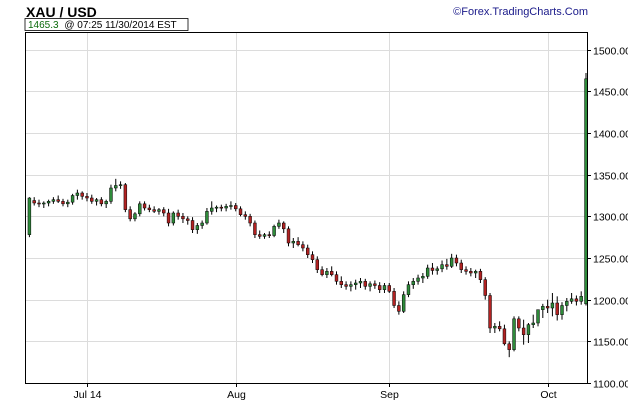 The height and width of the screenshot is (415, 628). I want to click on y-tick-label: 1150.00, so click(610, 343).